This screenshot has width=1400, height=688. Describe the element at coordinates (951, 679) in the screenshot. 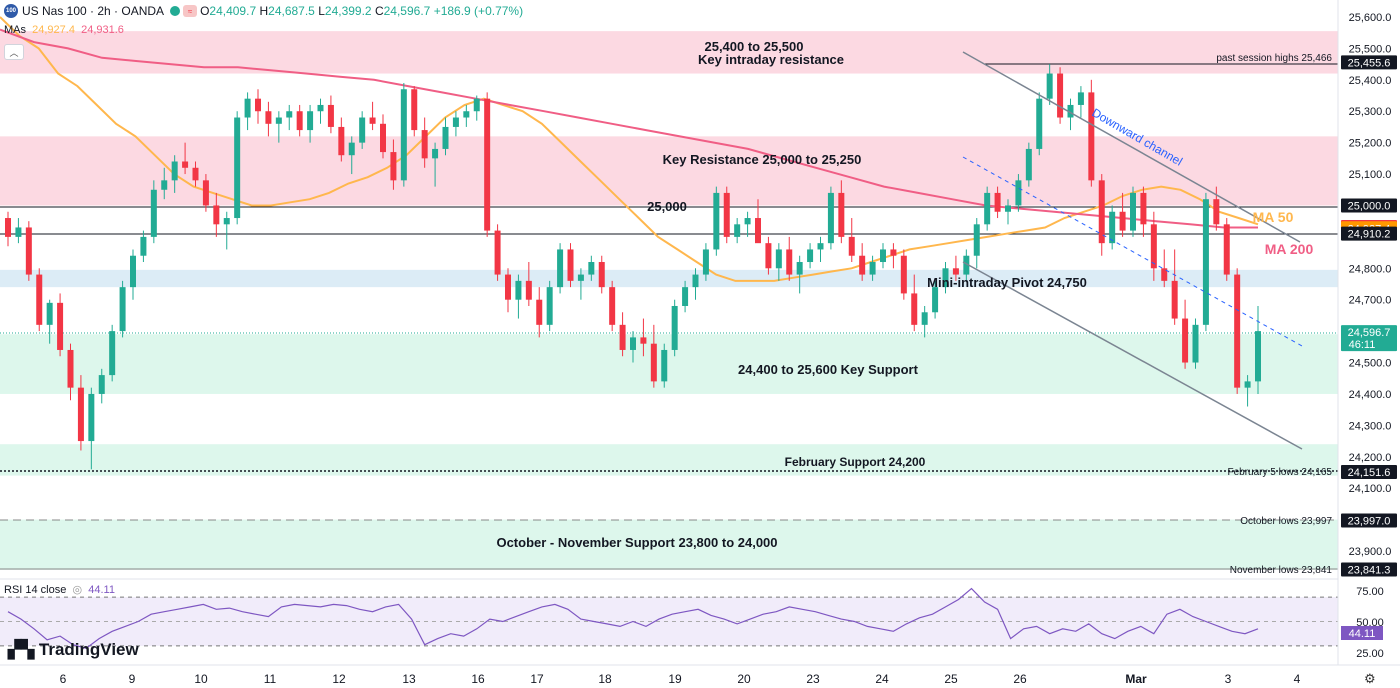

I see `x-tick: 25` at that location.